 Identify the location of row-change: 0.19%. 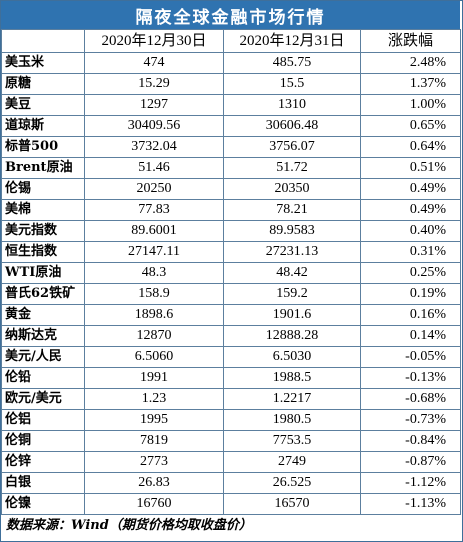
(410, 294).